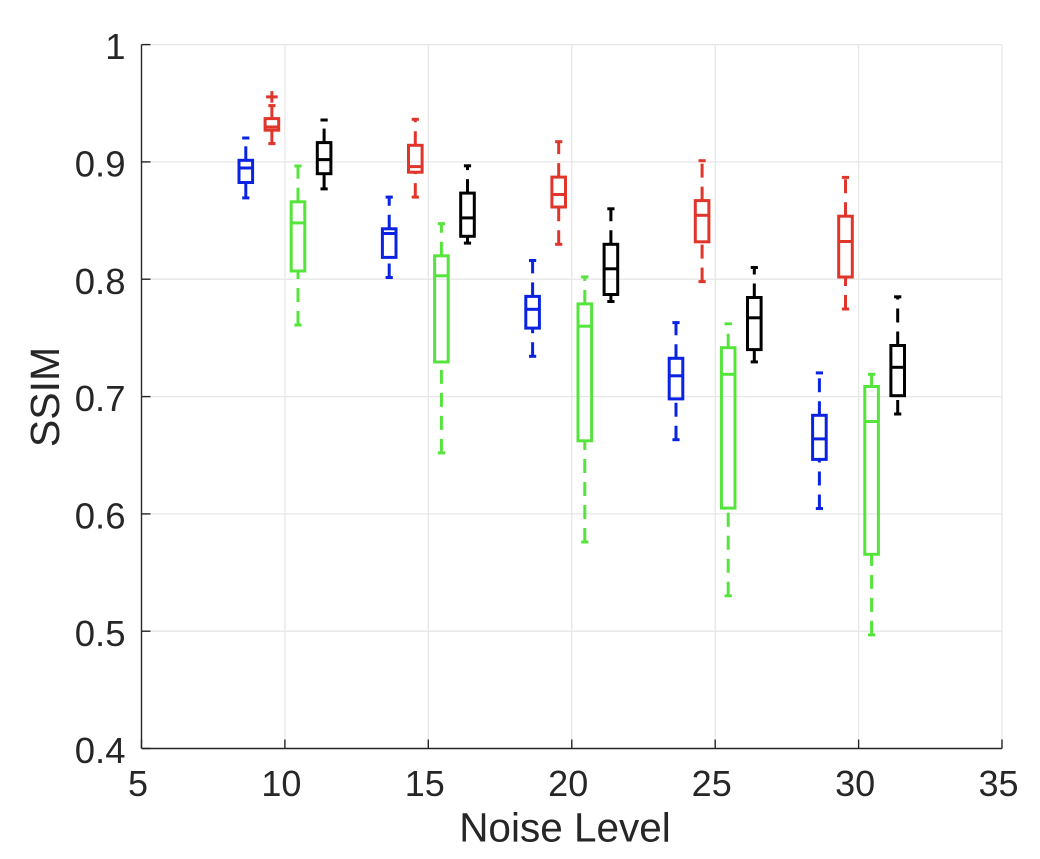 This screenshot has width=1040, height=859. I want to click on svg-text: Noise Level, so click(565, 828).